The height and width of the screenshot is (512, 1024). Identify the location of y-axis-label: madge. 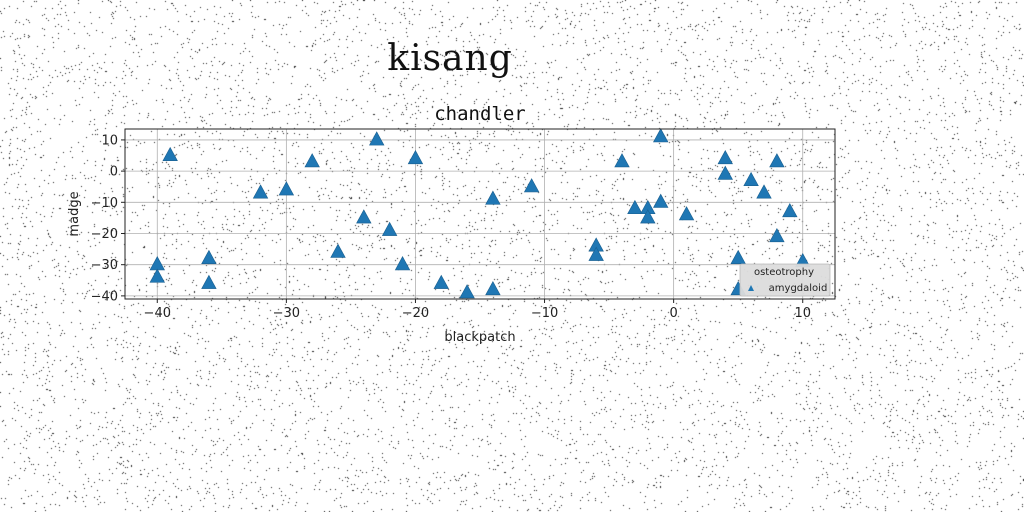
(74, 213).